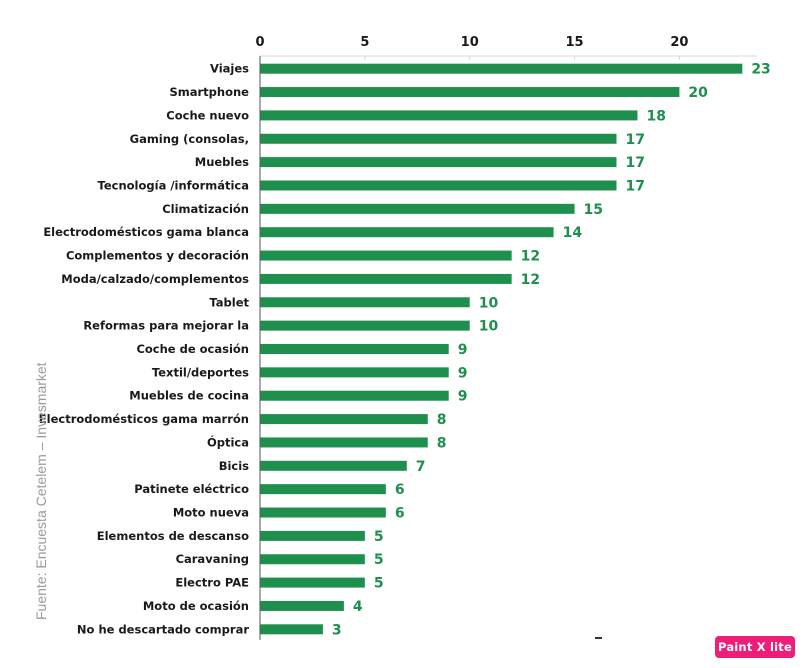  What do you see at coordinates (755, 647) in the screenshot?
I see `paint-x-lite-badge: Paint X lite` at bounding box center [755, 647].